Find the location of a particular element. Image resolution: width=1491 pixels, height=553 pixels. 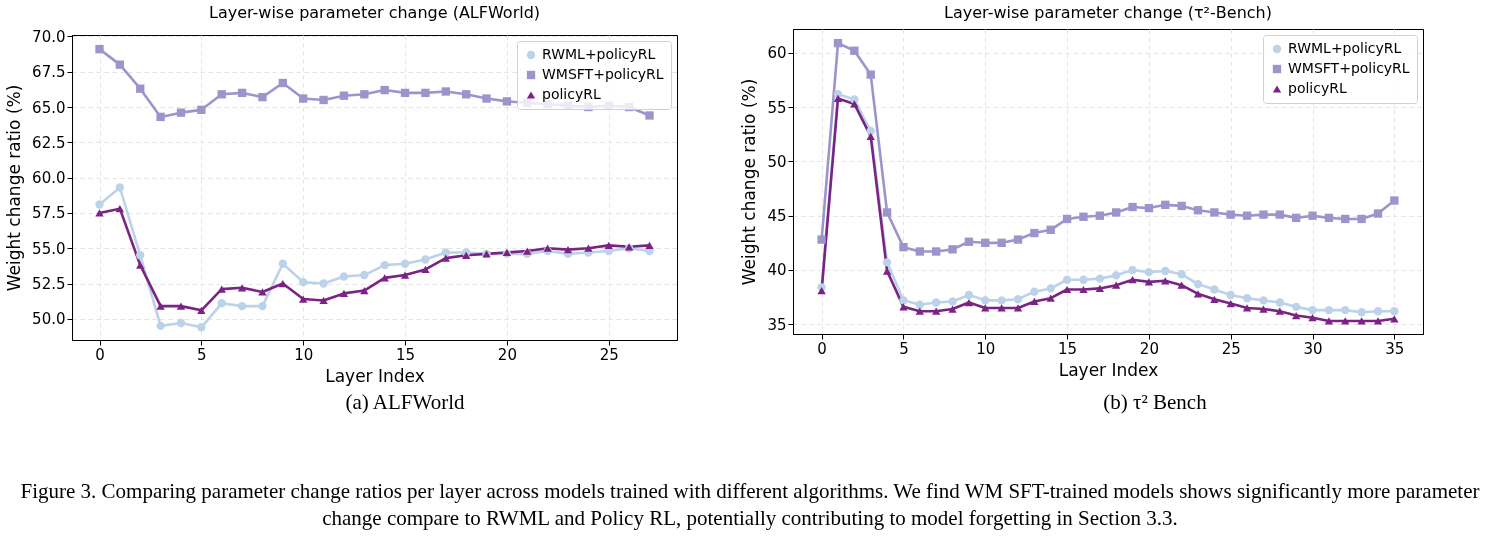

text: (b) τ² Bench is located at coordinates (1155, 402).